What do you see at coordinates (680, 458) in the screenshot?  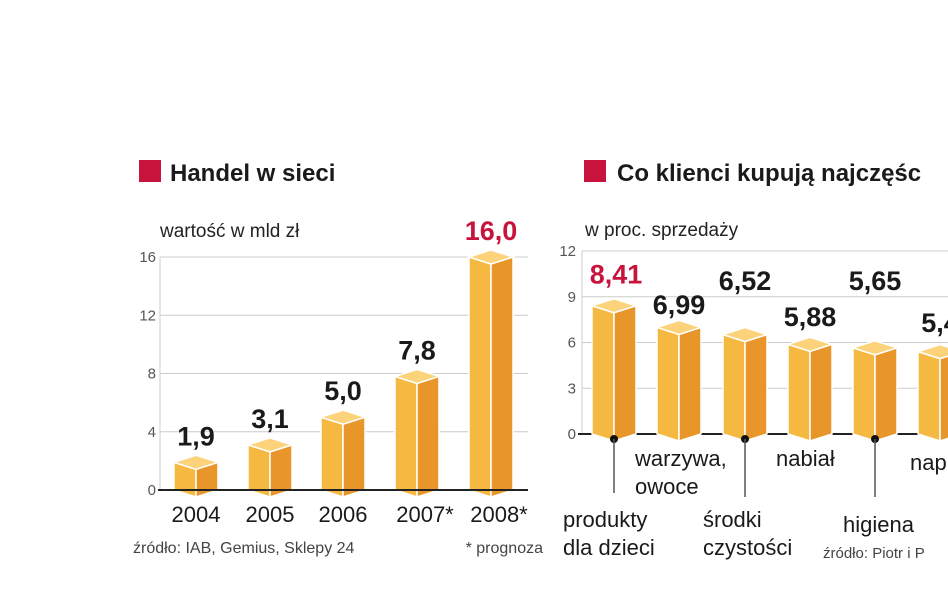 I see `x-tick-label: warzywa,` at bounding box center [680, 458].